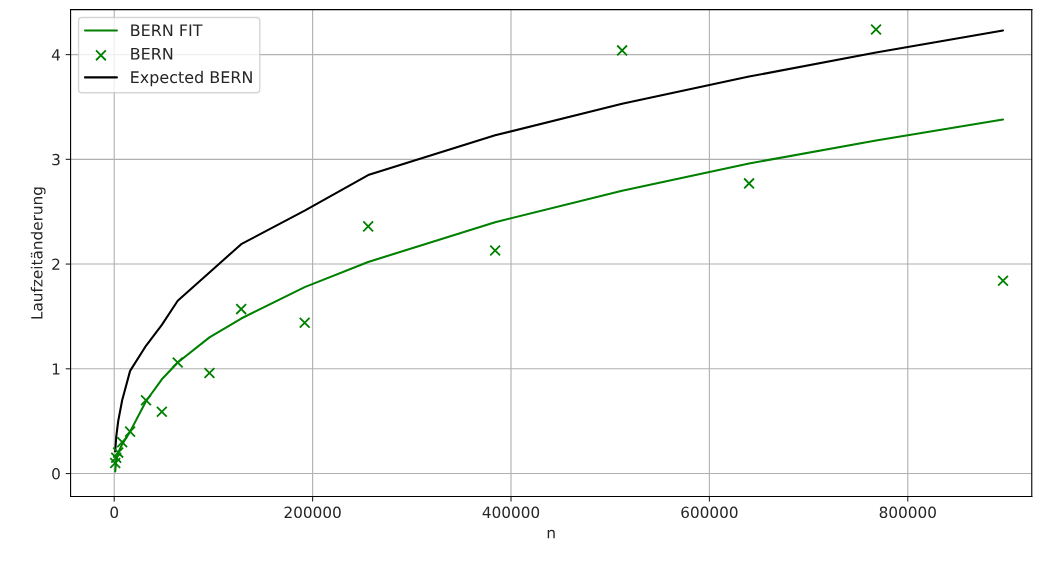 Image resolution: width=1038 pixels, height=563 pixels. I want to click on y-axis-title: Laufzeitänderung, so click(38, 253).